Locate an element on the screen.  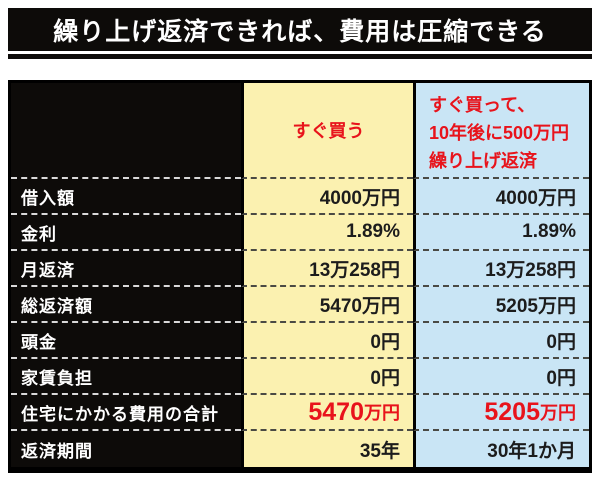
column-header-early-line-1: すぐ買って、 is located at coordinates (482, 105).